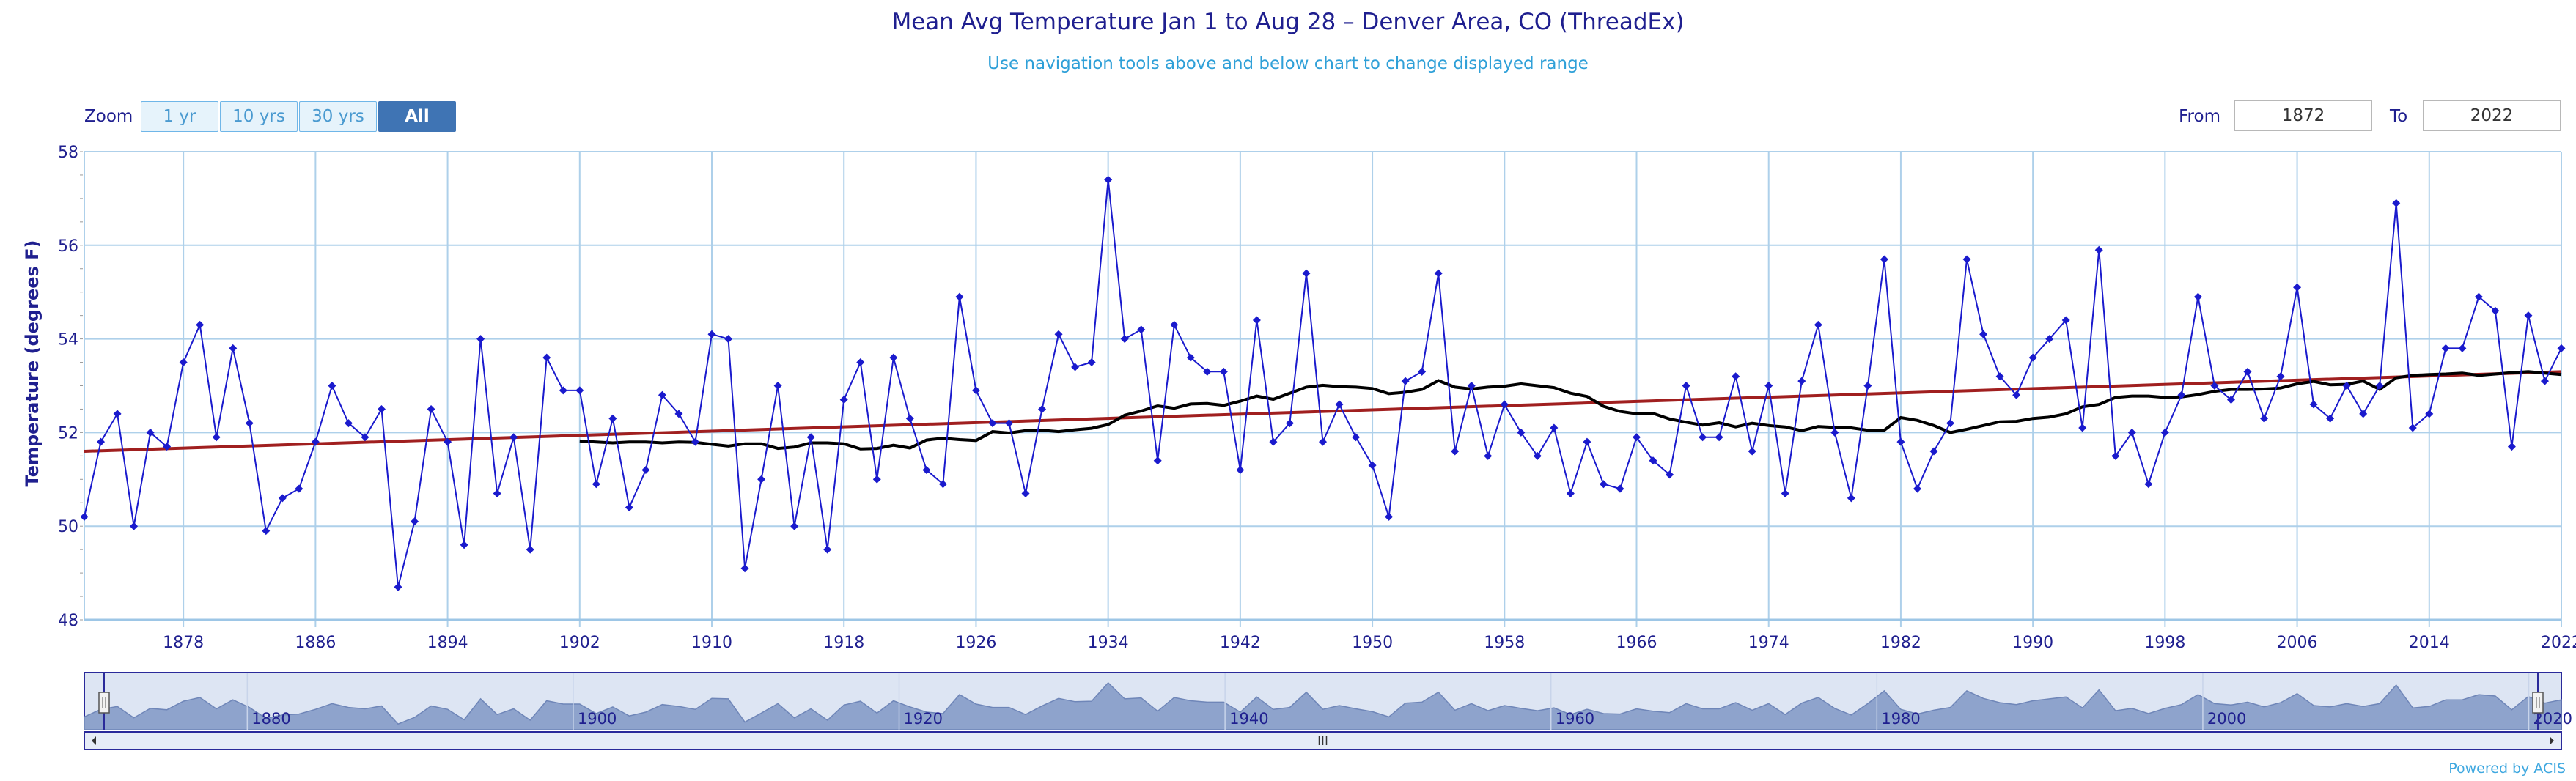 The height and width of the screenshot is (781, 2576). What do you see at coordinates (2429, 414) in the screenshot?
I see `data-point-2014` at bounding box center [2429, 414].